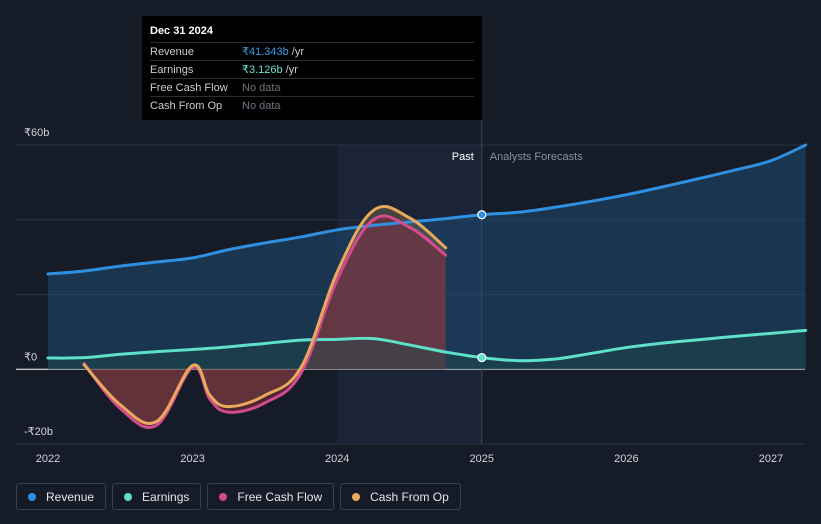 This screenshot has width=821, height=524. What do you see at coordinates (312, 105) in the screenshot?
I see `tooltip-row: Cash From Op No data` at bounding box center [312, 105].